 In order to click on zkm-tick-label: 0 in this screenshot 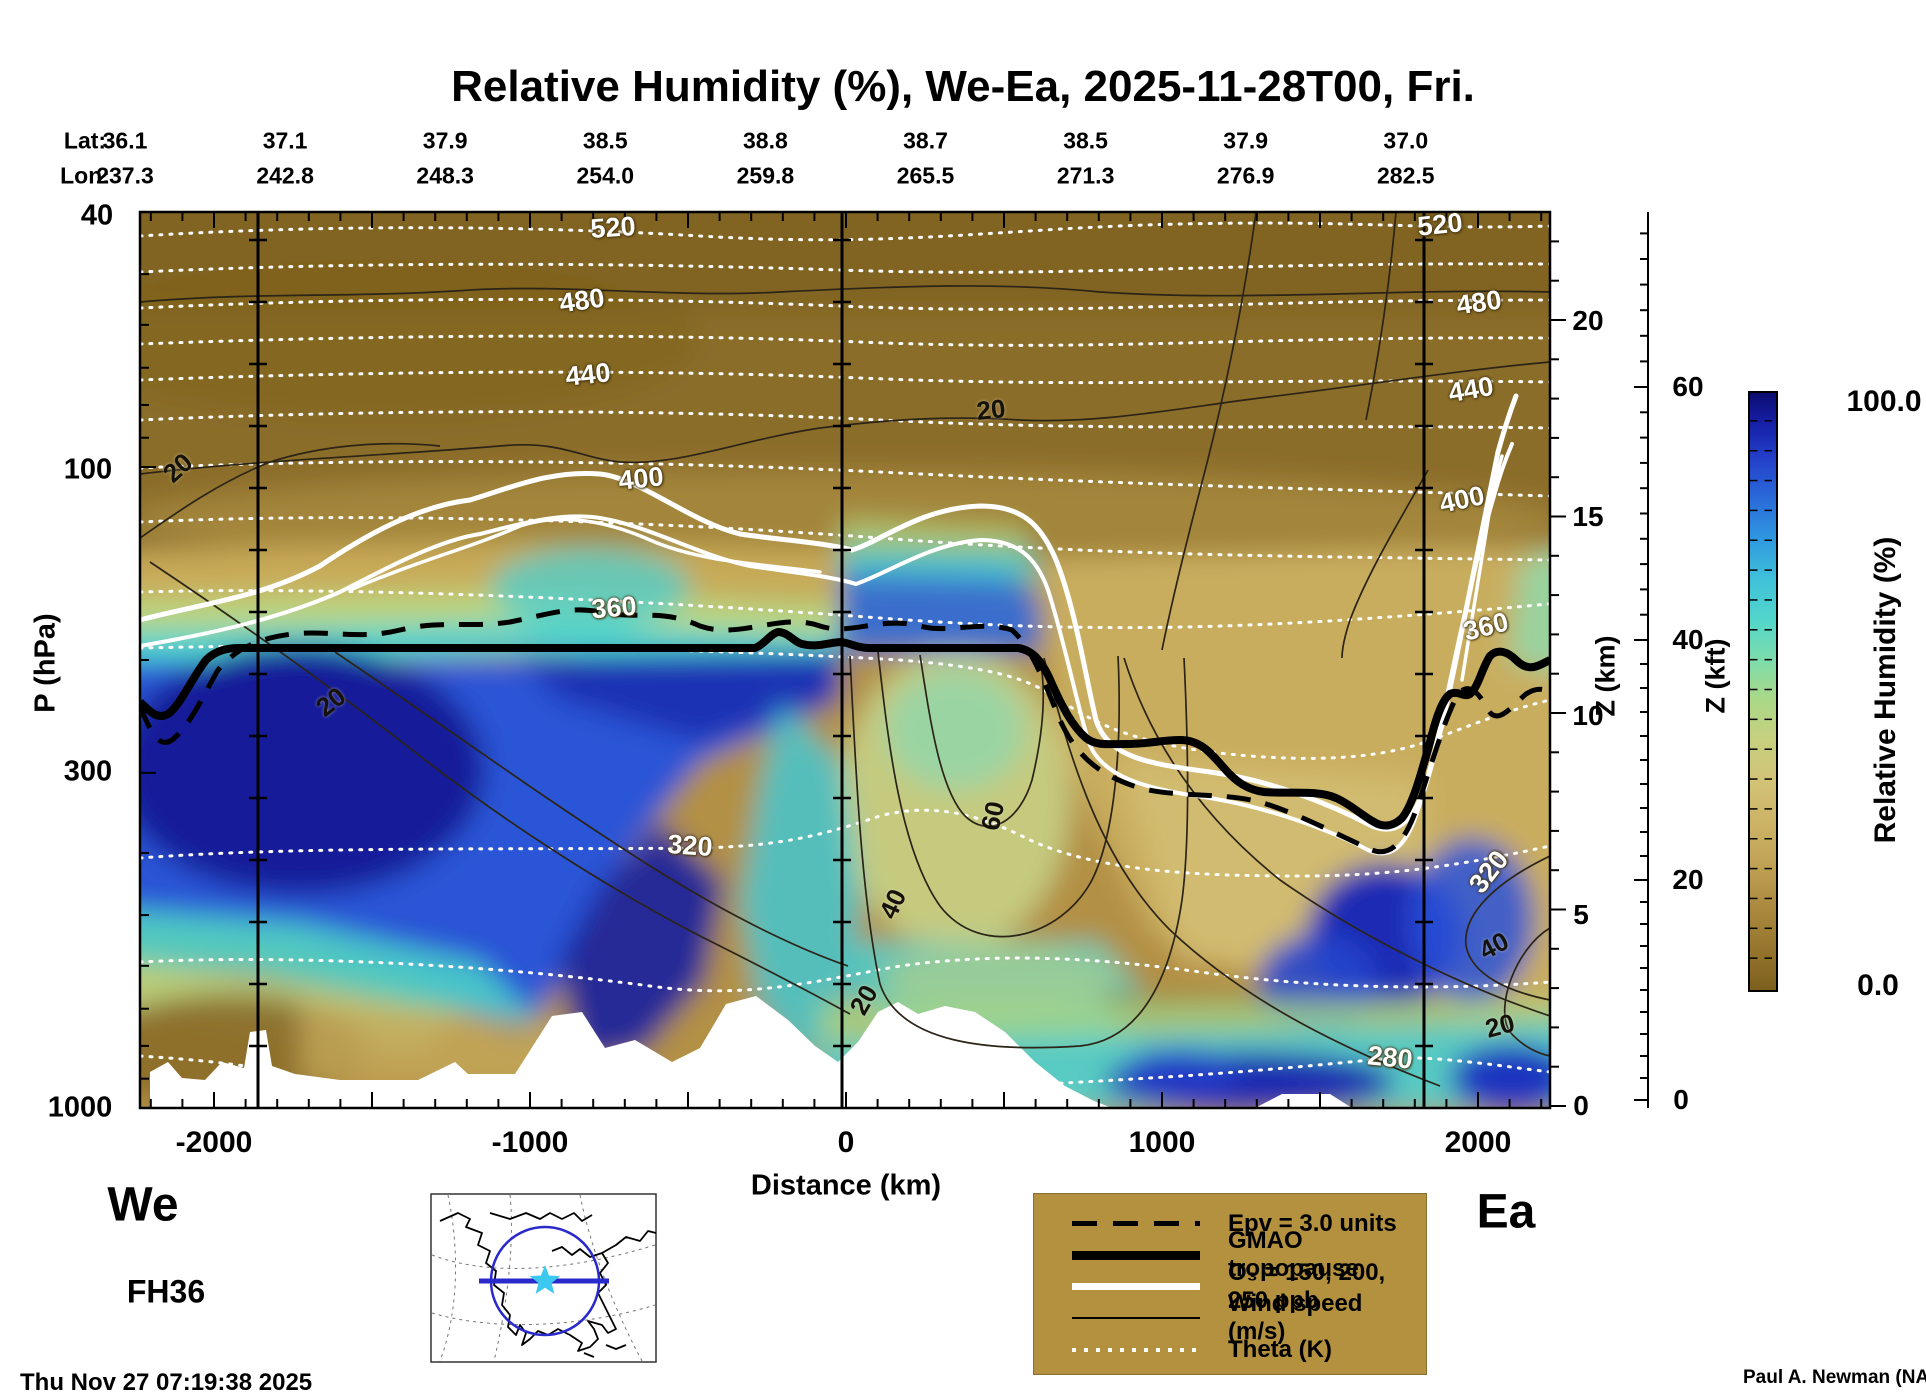, I will do `click(1581, 1105)`.